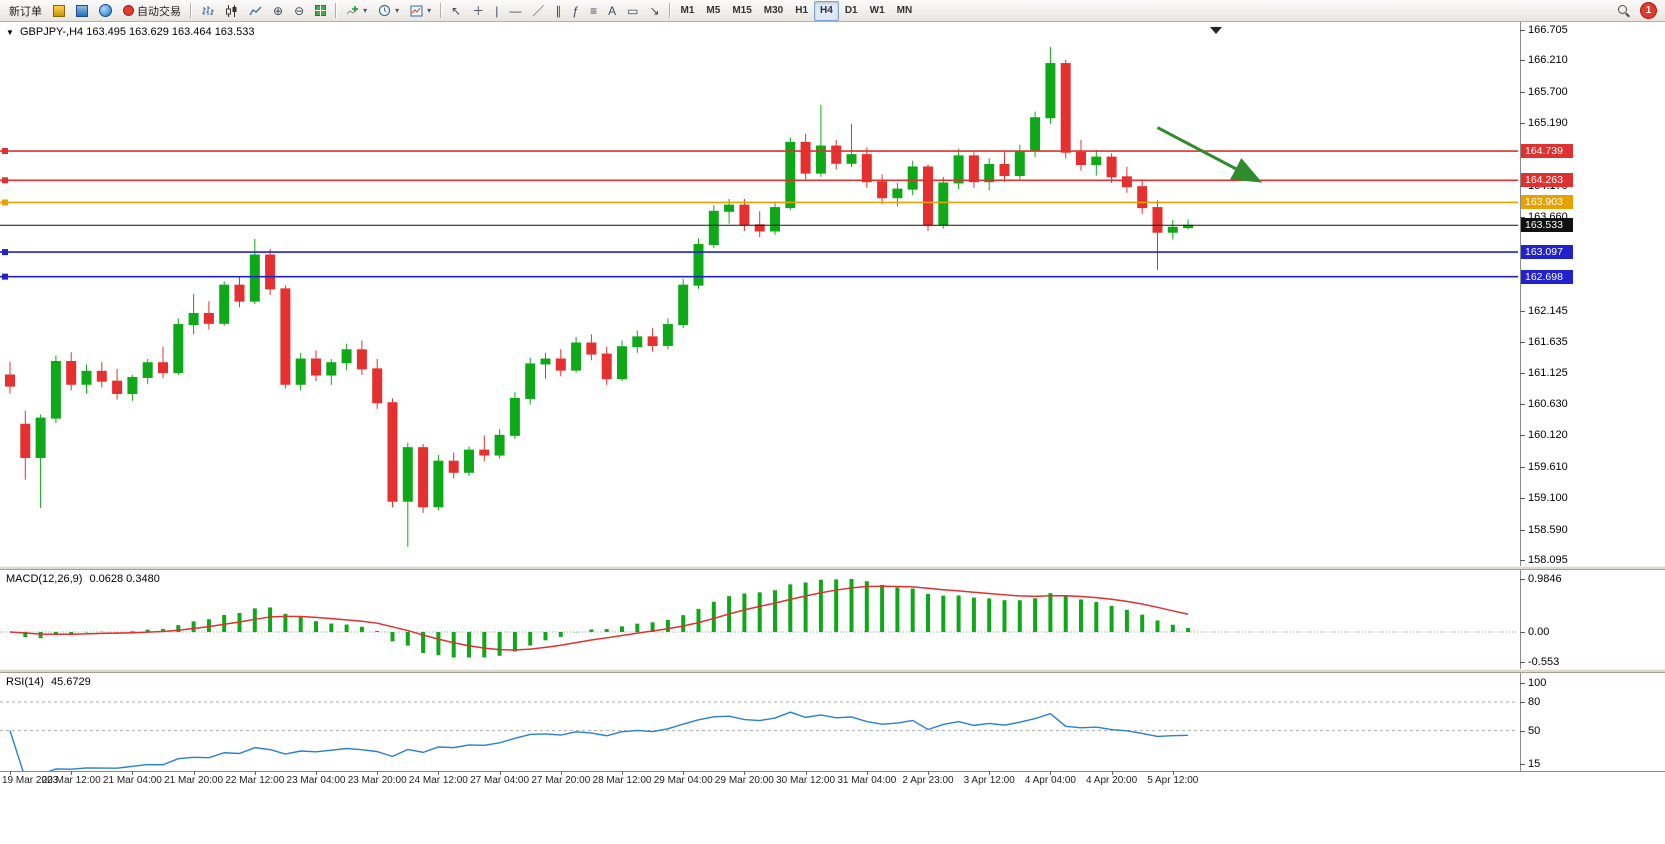  Describe the element at coordinates (70, 682) in the screenshot. I see `rsi-values: 45.6729` at that location.